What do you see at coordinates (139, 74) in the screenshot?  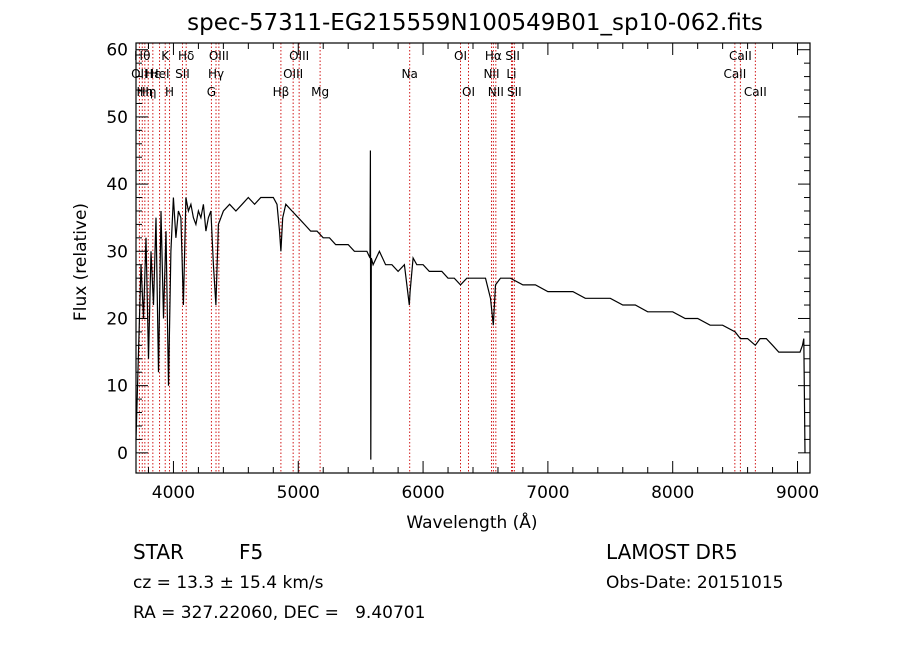 I see `spectral-line-label: OII` at bounding box center [139, 74].